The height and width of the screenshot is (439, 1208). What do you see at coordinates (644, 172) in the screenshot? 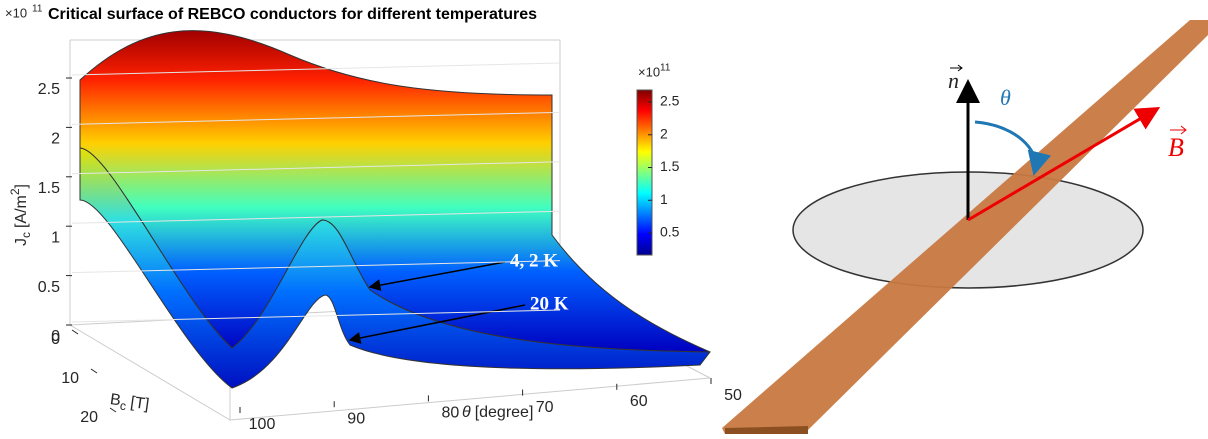
I see `colorbar` at bounding box center [644, 172].